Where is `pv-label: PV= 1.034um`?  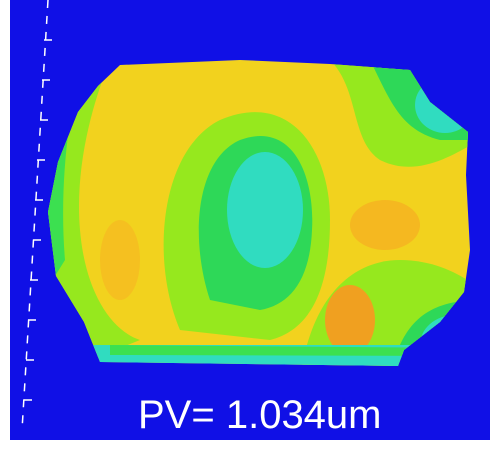
pv-label: PV= 1.034um is located at coordinates (260, 415).